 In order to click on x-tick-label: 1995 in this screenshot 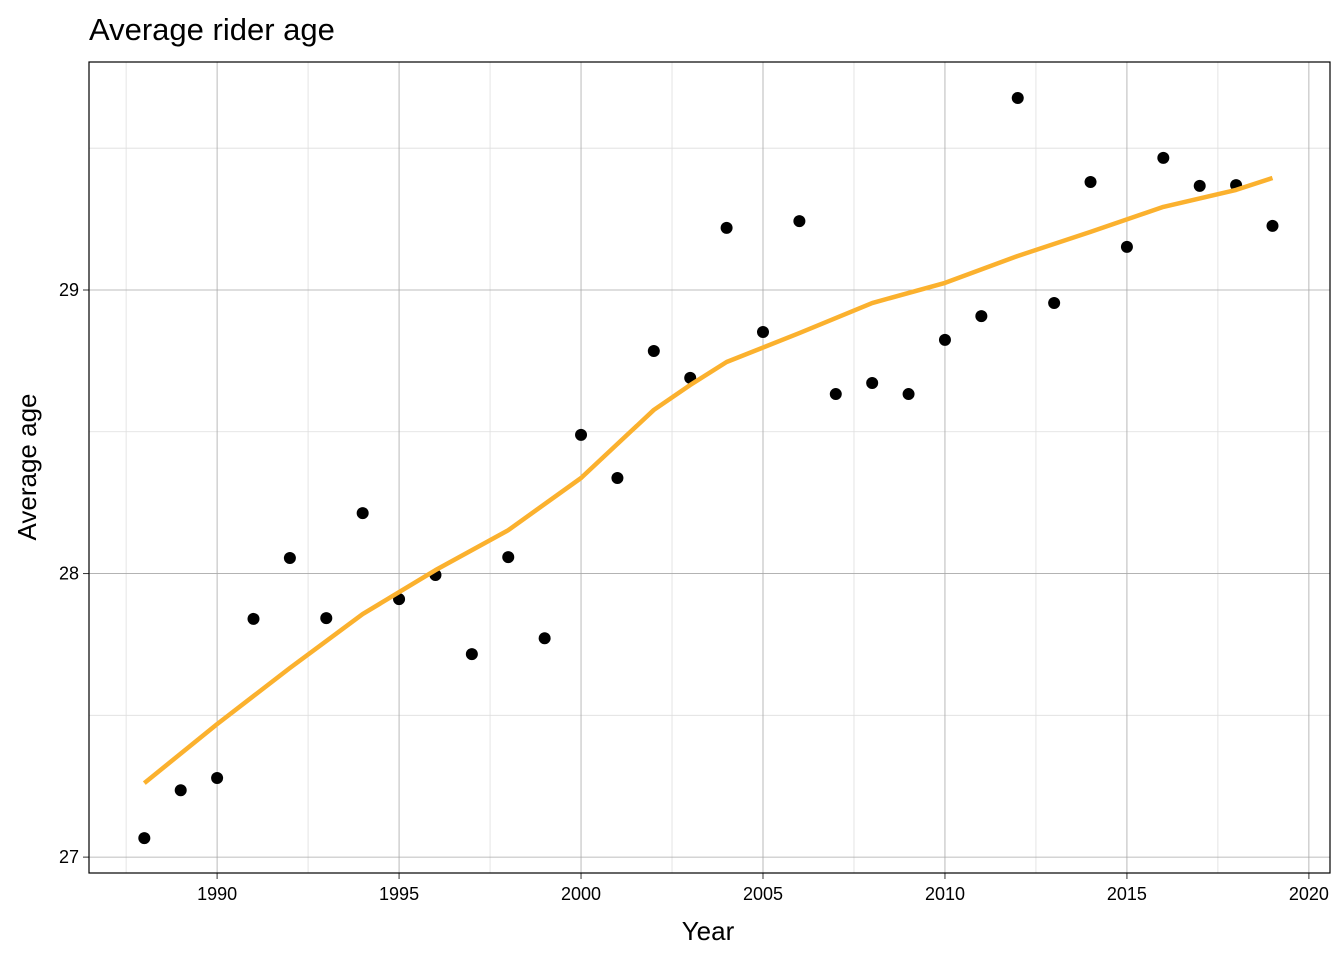, I will do `click(399, 894)`.